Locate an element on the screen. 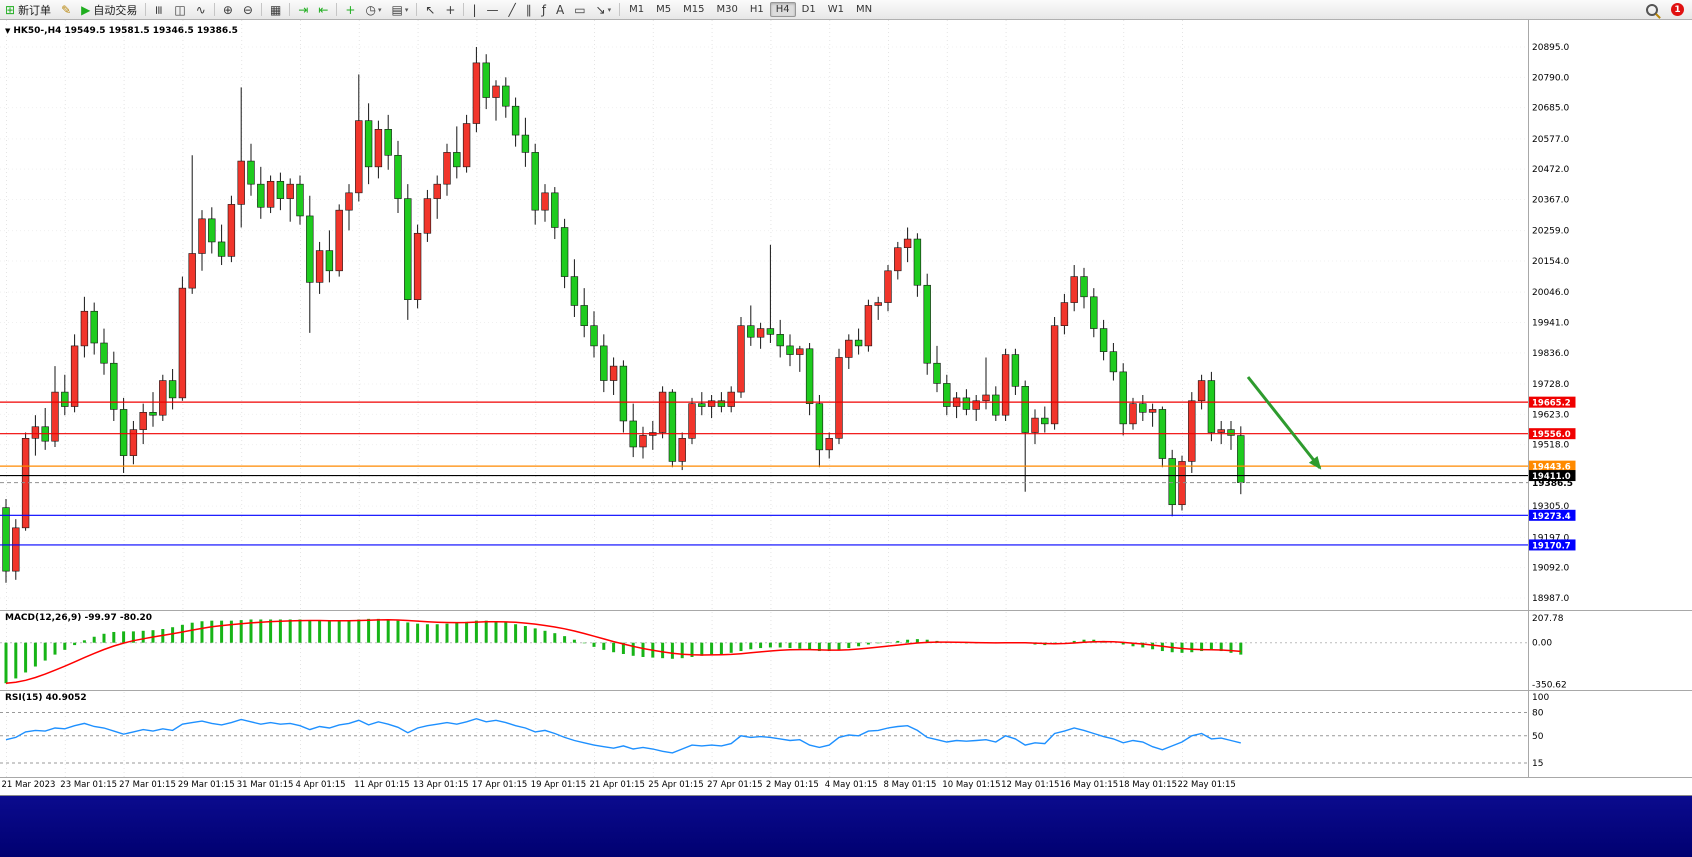 This screenshot has width=1692, height=857. timeframe-button-d1: D1 is located at coordinates (808, 9).